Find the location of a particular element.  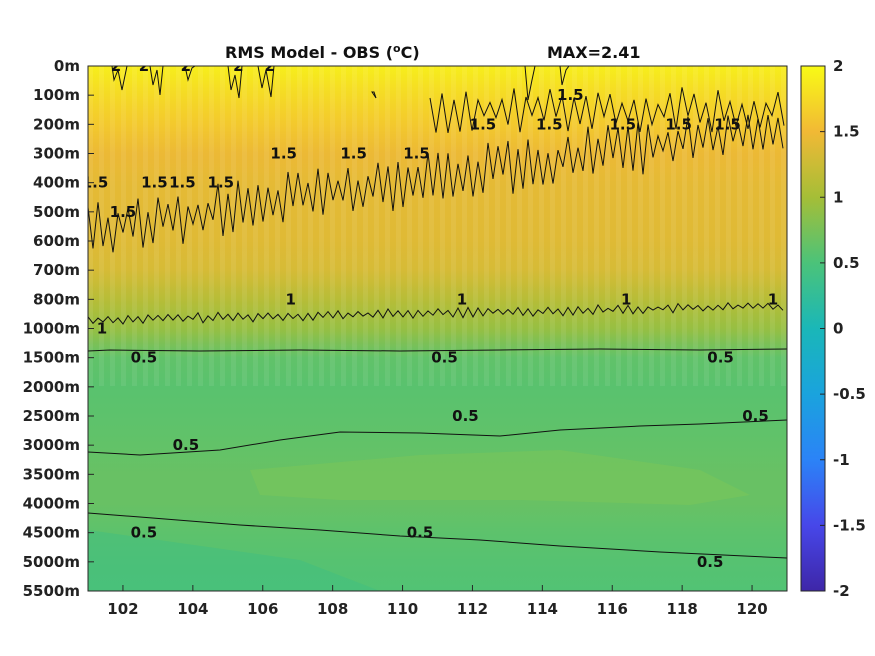

colorbar-tick-label: 0.5 is located at coordinates (846, 263).